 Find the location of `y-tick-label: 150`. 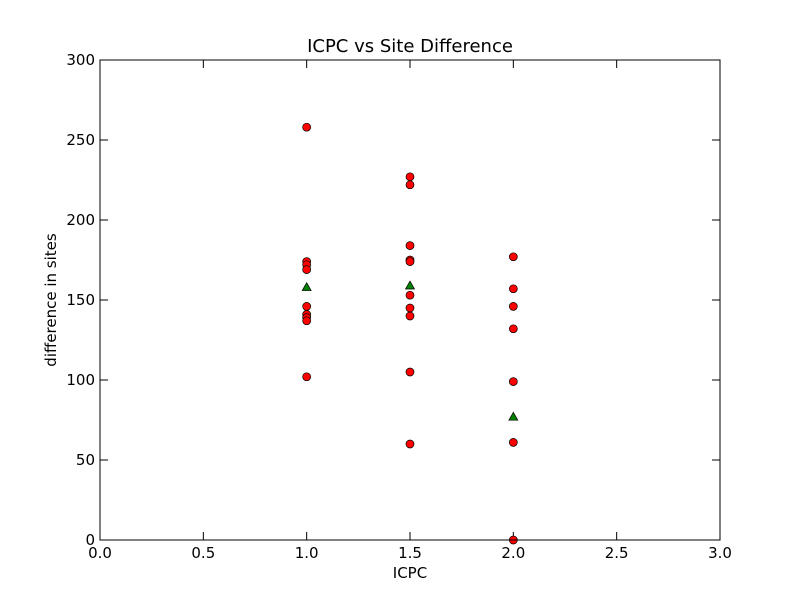

y-tick-label: 150 is located at coordinates (80, 300).